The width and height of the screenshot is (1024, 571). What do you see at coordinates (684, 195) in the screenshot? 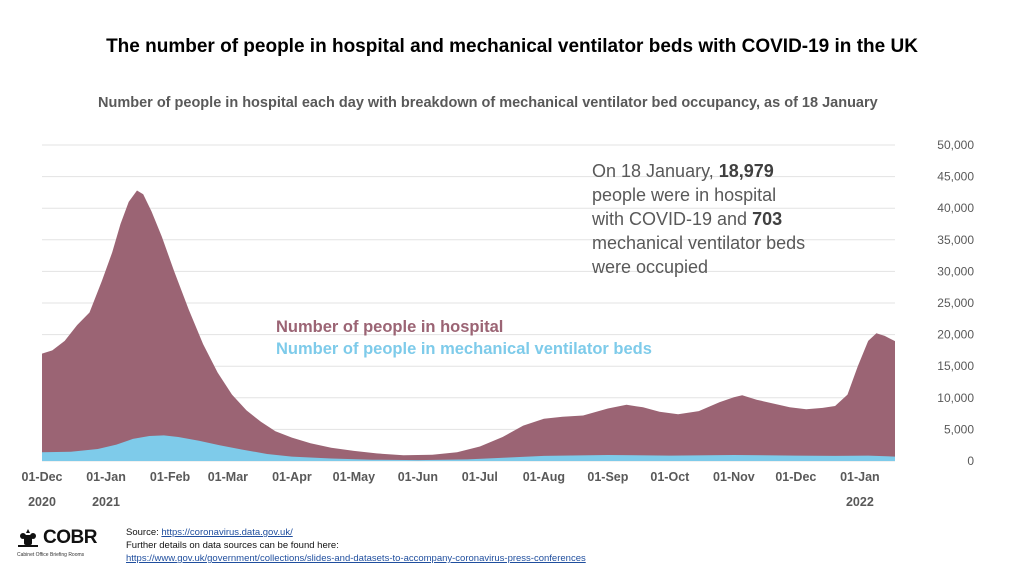
I see `annotation-text: people were in hospital` at bounding box center [684, 195].